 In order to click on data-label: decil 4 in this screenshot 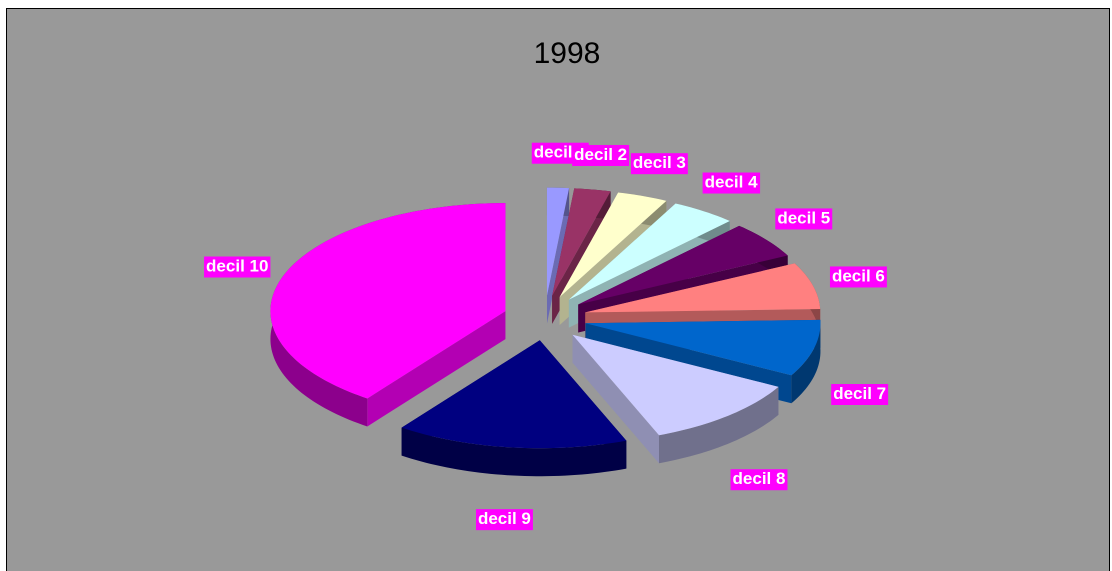, I will do `click(731, 182)`.